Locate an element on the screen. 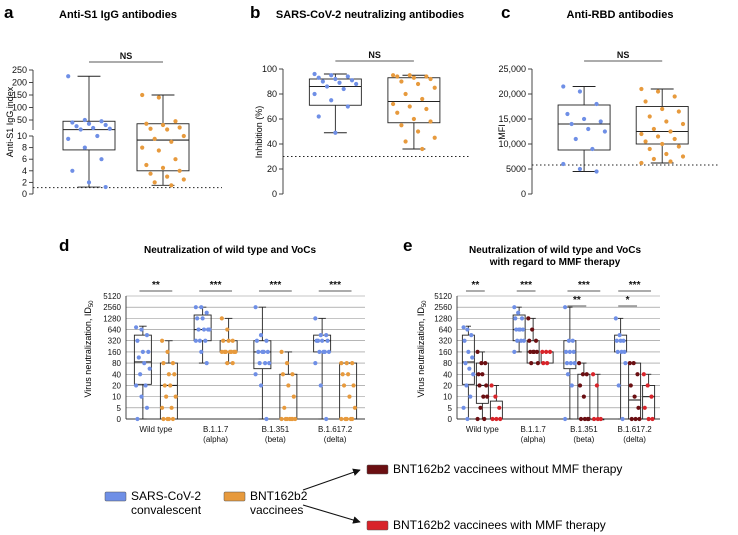 The image size is (738, 535). x-category-label: B.1.617.2 is located at coordinates (335, 429).